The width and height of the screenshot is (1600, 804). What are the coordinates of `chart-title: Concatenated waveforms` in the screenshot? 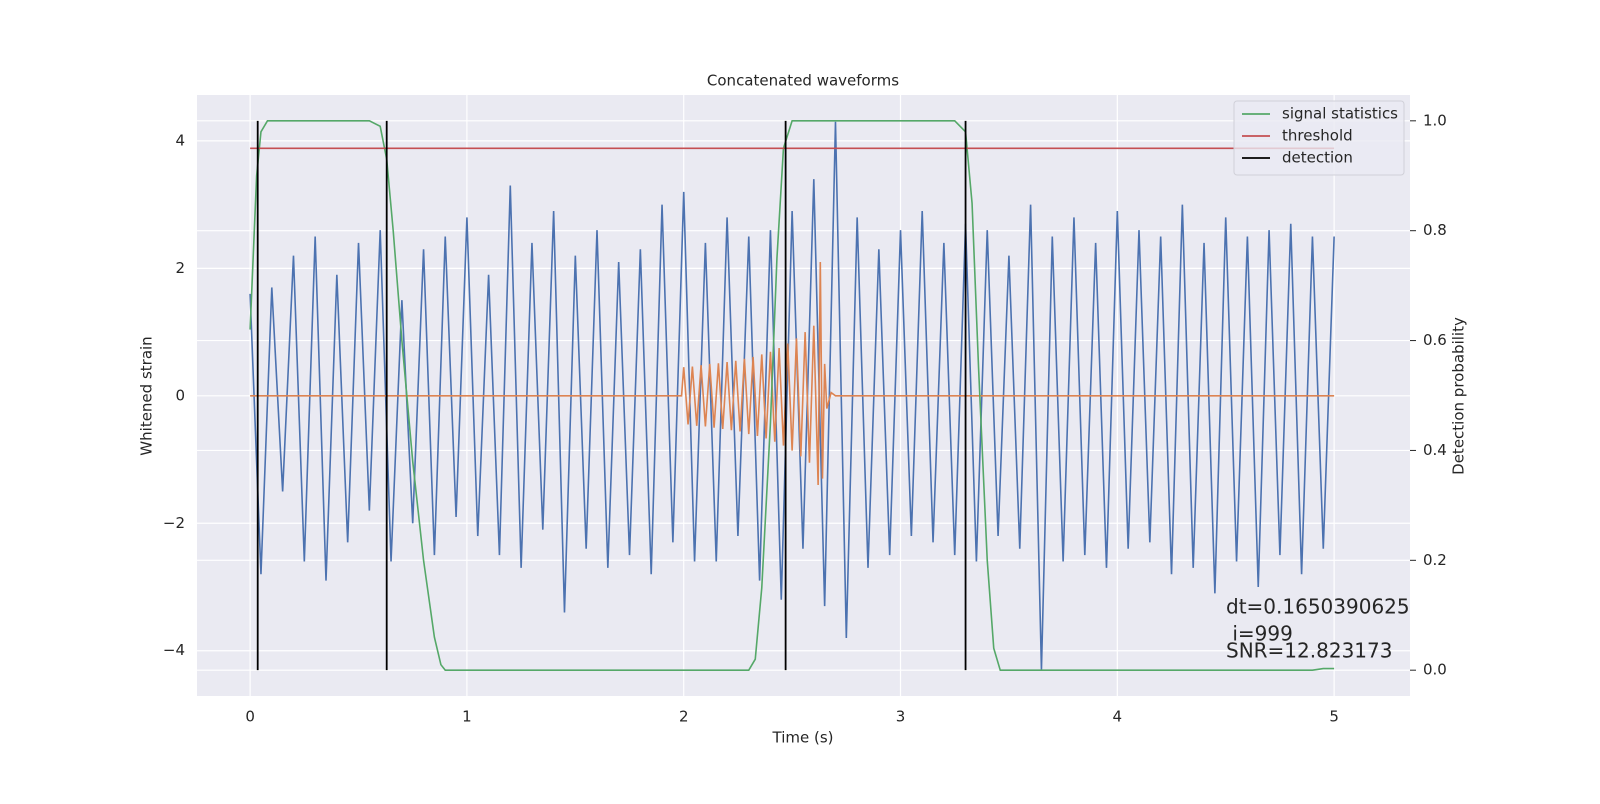 It's located at (803, 81).